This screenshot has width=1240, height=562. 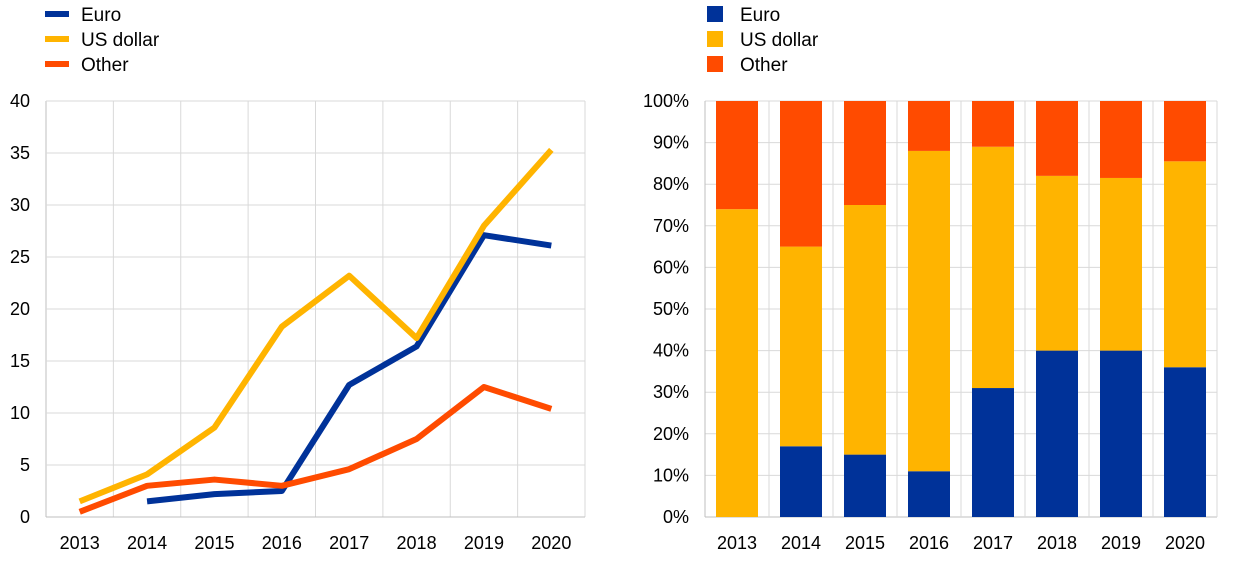 What do you see at coordinates (671, 267) in the screenshot?
I see `y-tick-label: 60%` at bounding box center [671, 267].